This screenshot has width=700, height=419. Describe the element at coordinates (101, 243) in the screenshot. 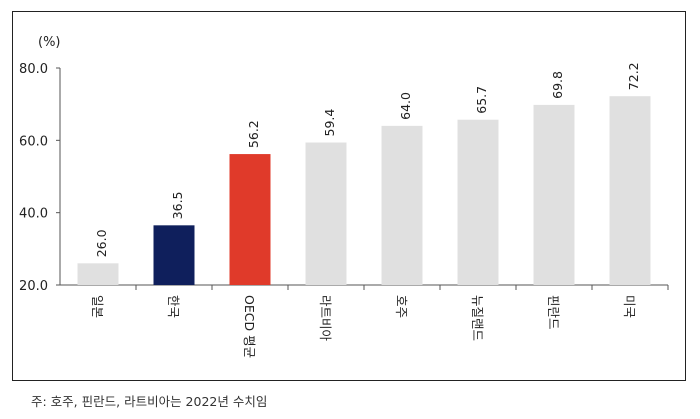

I see `bar-value-label: 26.0` at that location.